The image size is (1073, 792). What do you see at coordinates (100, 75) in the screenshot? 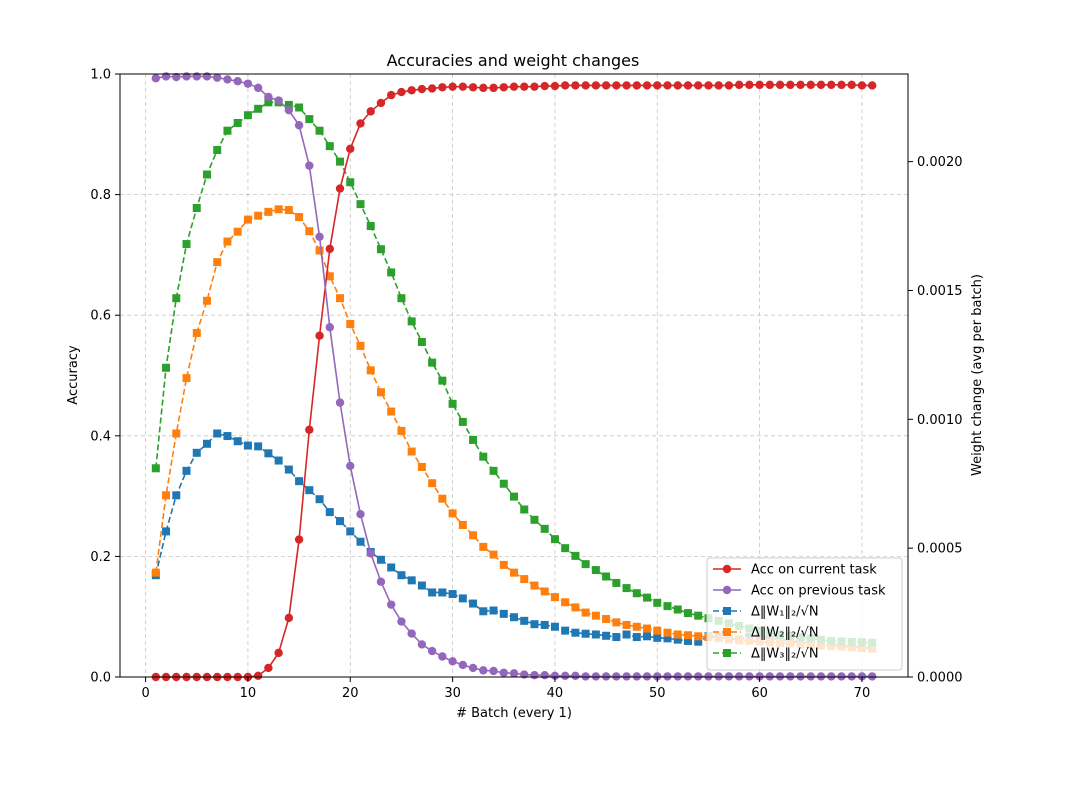
I see `y-tick-label: 1.0` at bounding box center [100, 75].